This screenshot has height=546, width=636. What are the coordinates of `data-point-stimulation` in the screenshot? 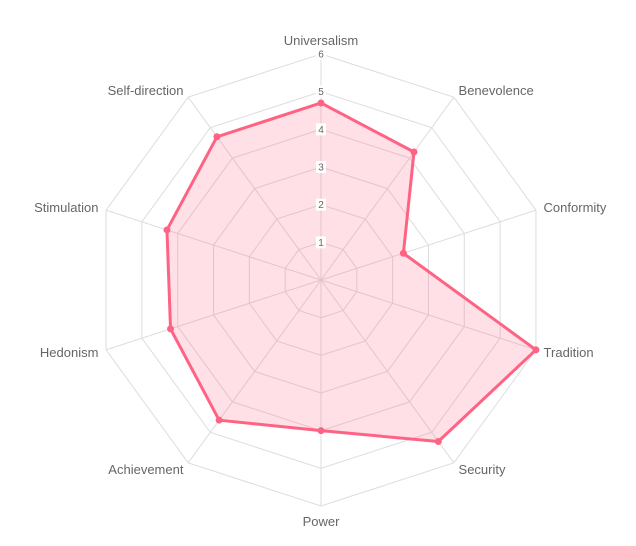 It's located at (167, 230).